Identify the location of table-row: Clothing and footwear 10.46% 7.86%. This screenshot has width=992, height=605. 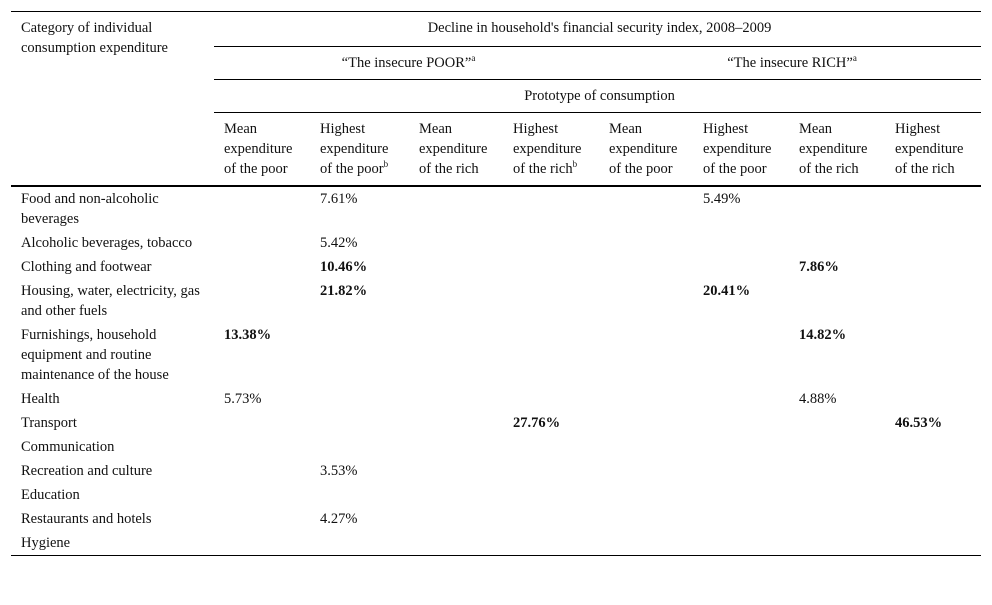
(496, 267).